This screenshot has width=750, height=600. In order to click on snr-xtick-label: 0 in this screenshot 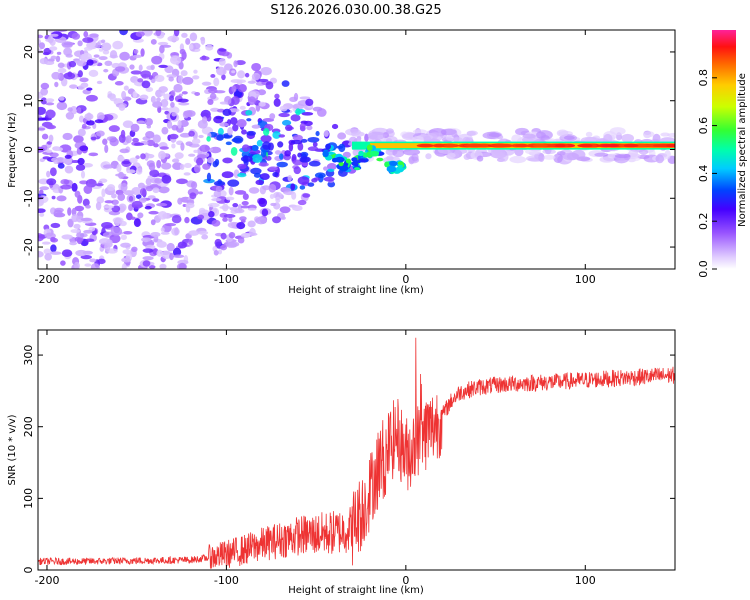, I will do `click(405, 580)`.